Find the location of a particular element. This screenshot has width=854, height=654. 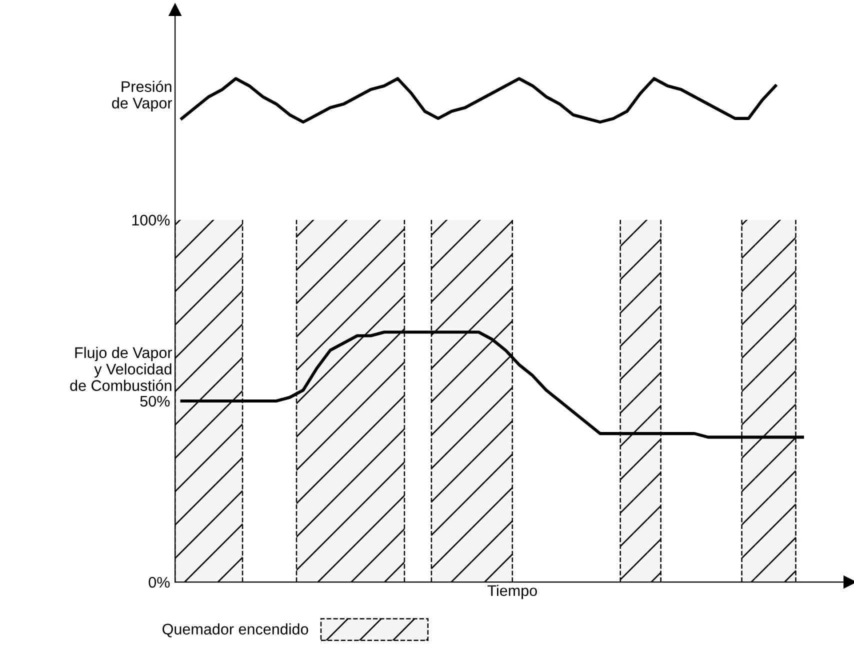

y-tick-label: 0% is located at coordinates (159, 582).